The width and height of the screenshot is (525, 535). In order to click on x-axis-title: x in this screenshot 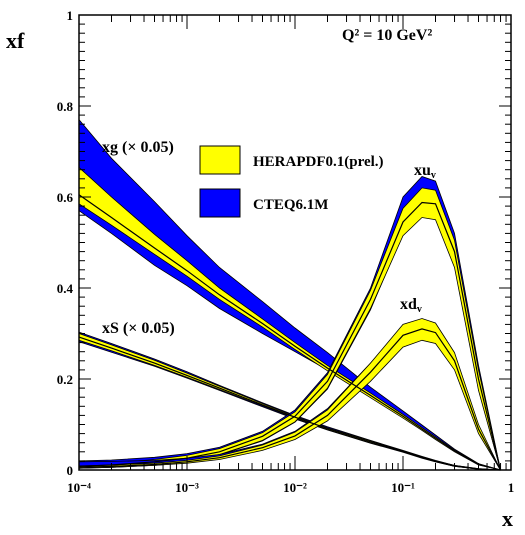, I will do `click(507, 518)`.